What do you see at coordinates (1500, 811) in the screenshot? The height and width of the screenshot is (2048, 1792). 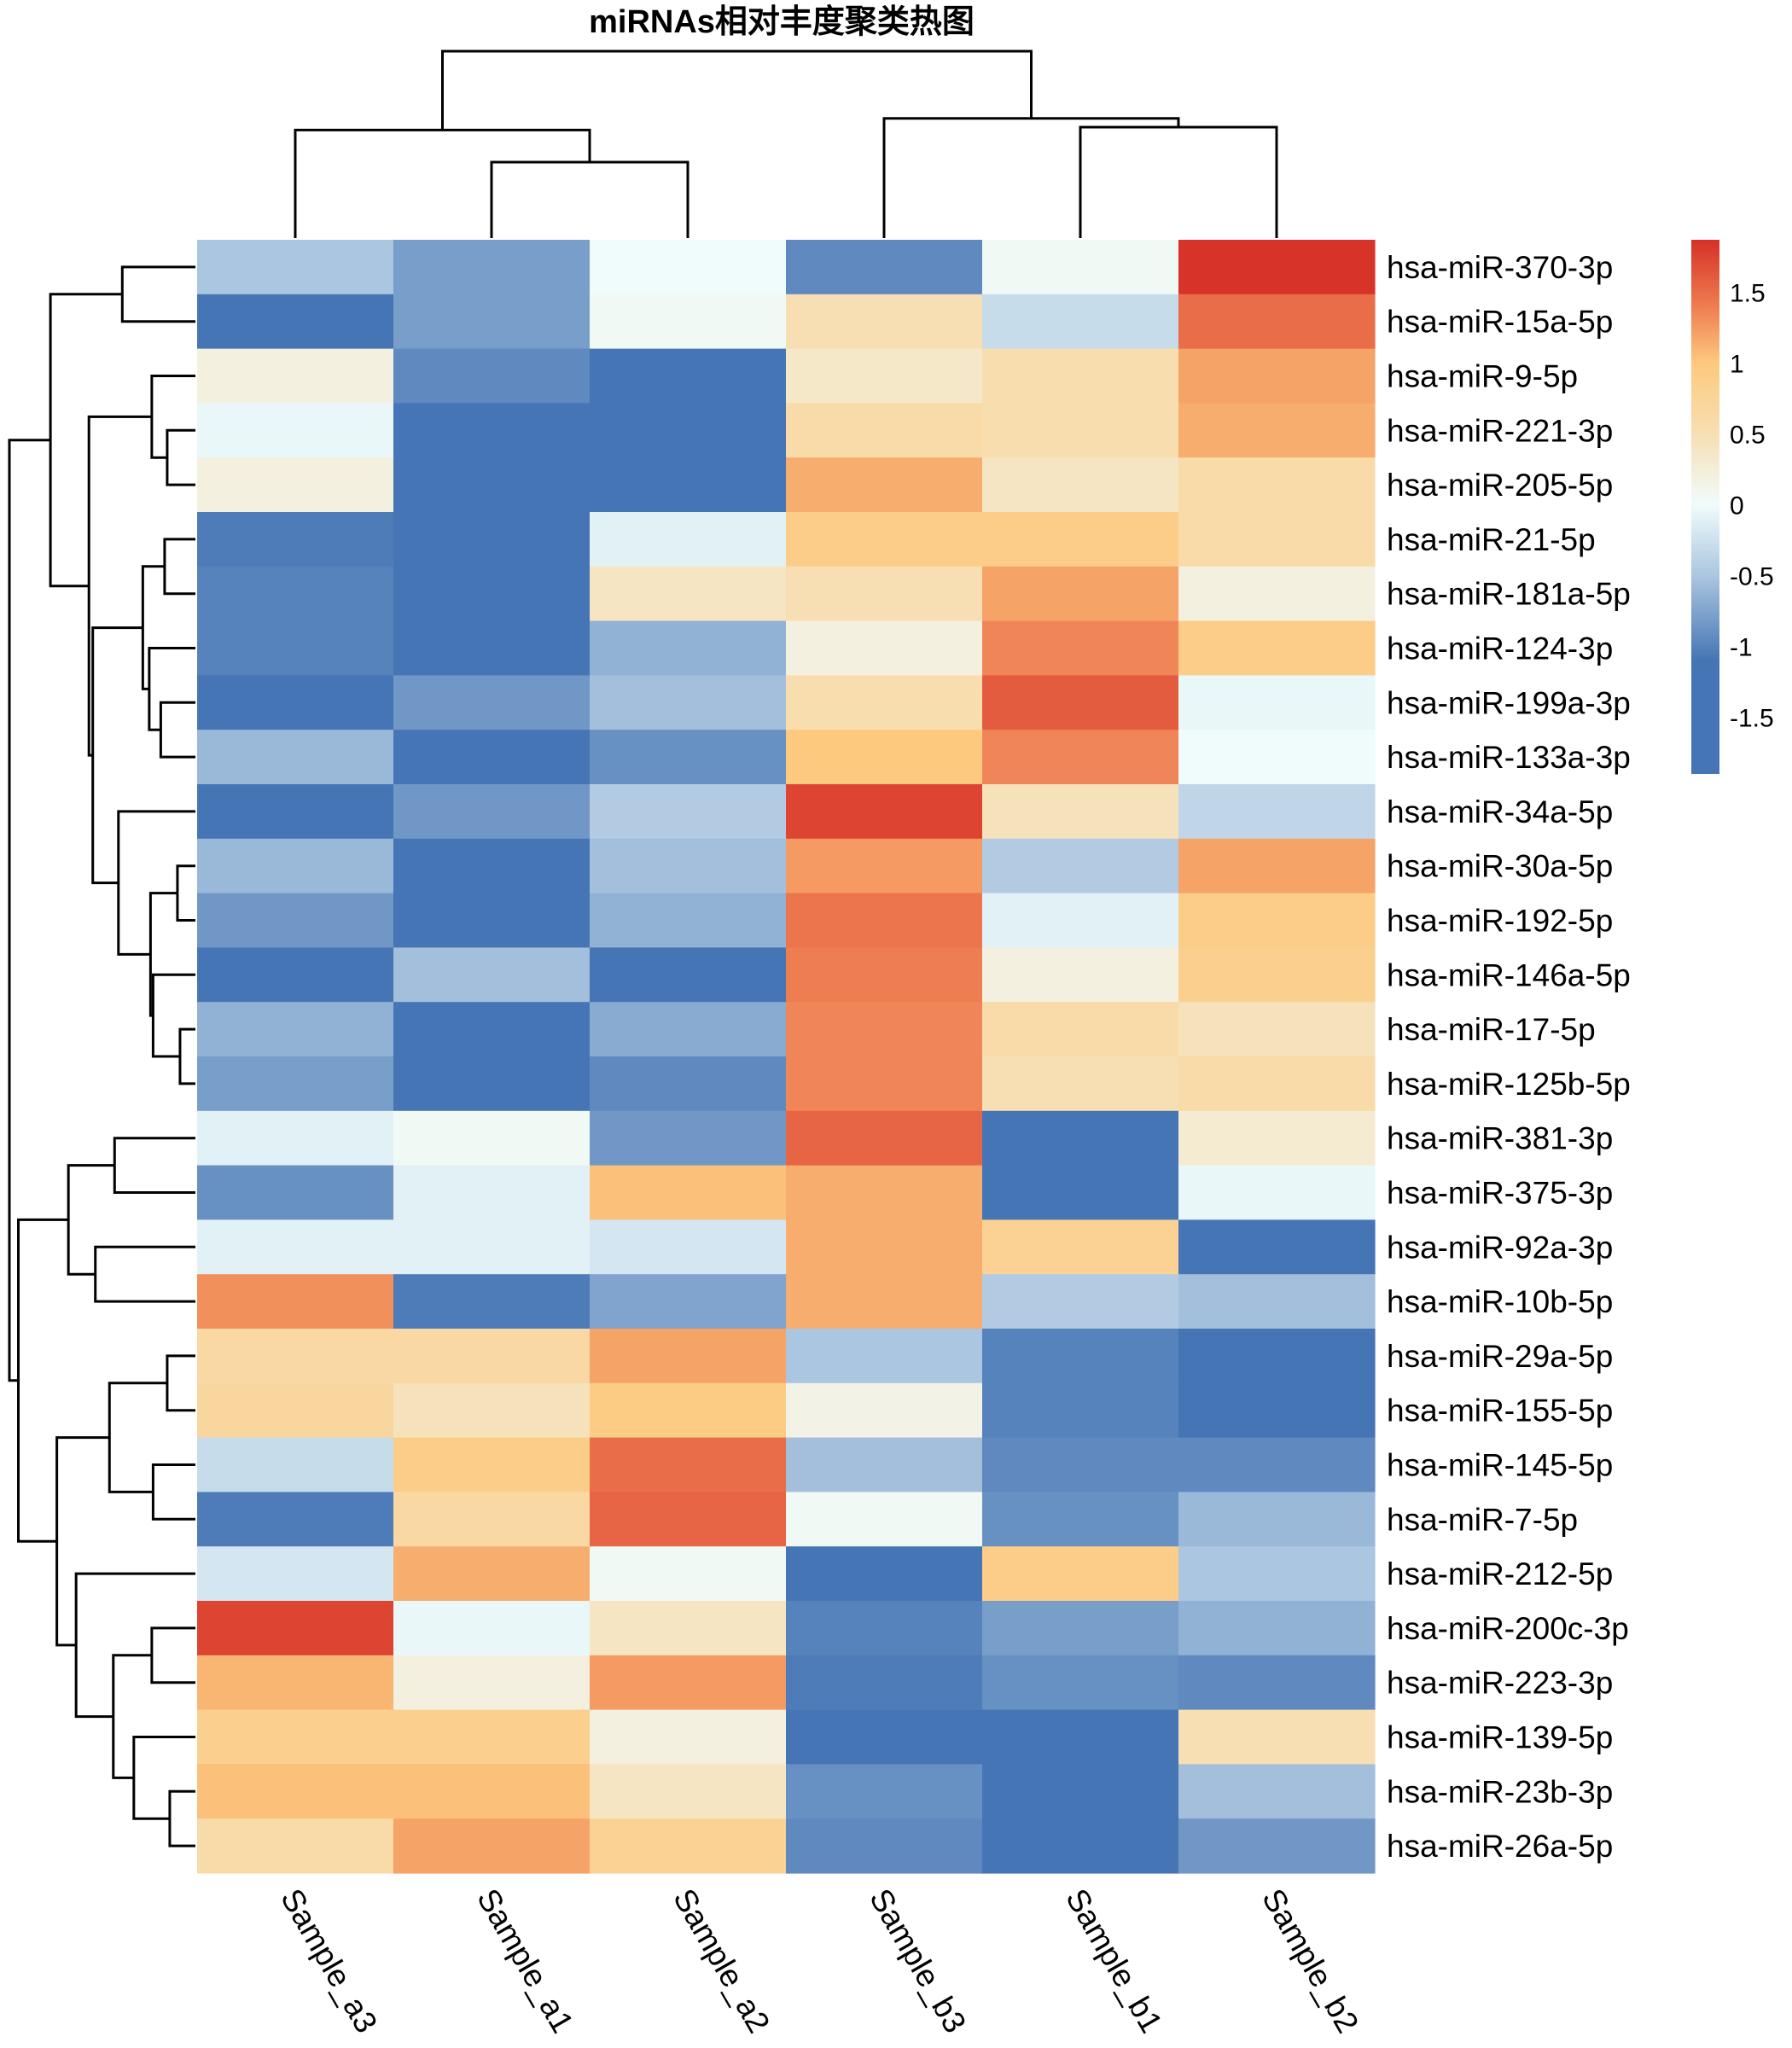 I see `row-label: hsa-miR-34a-5p` at bounding box center [1500, 811].